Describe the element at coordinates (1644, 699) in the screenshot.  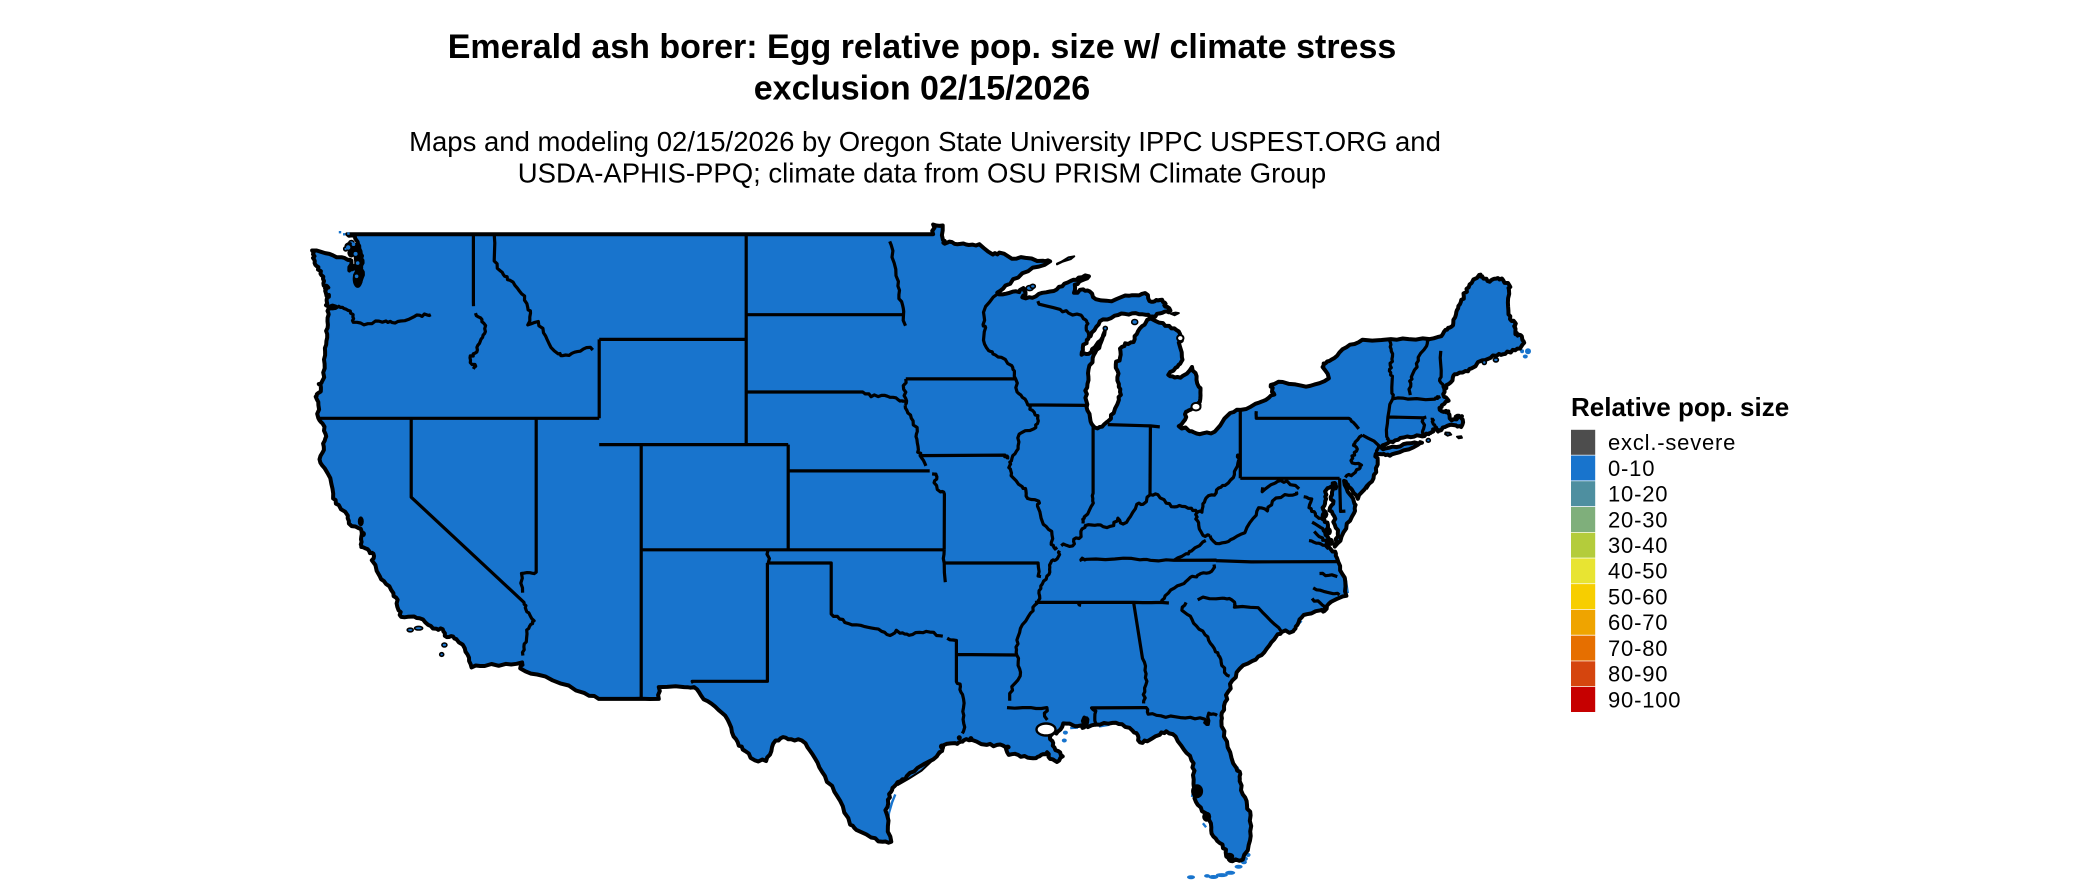
I see `svg-text: 90-100` at that location.